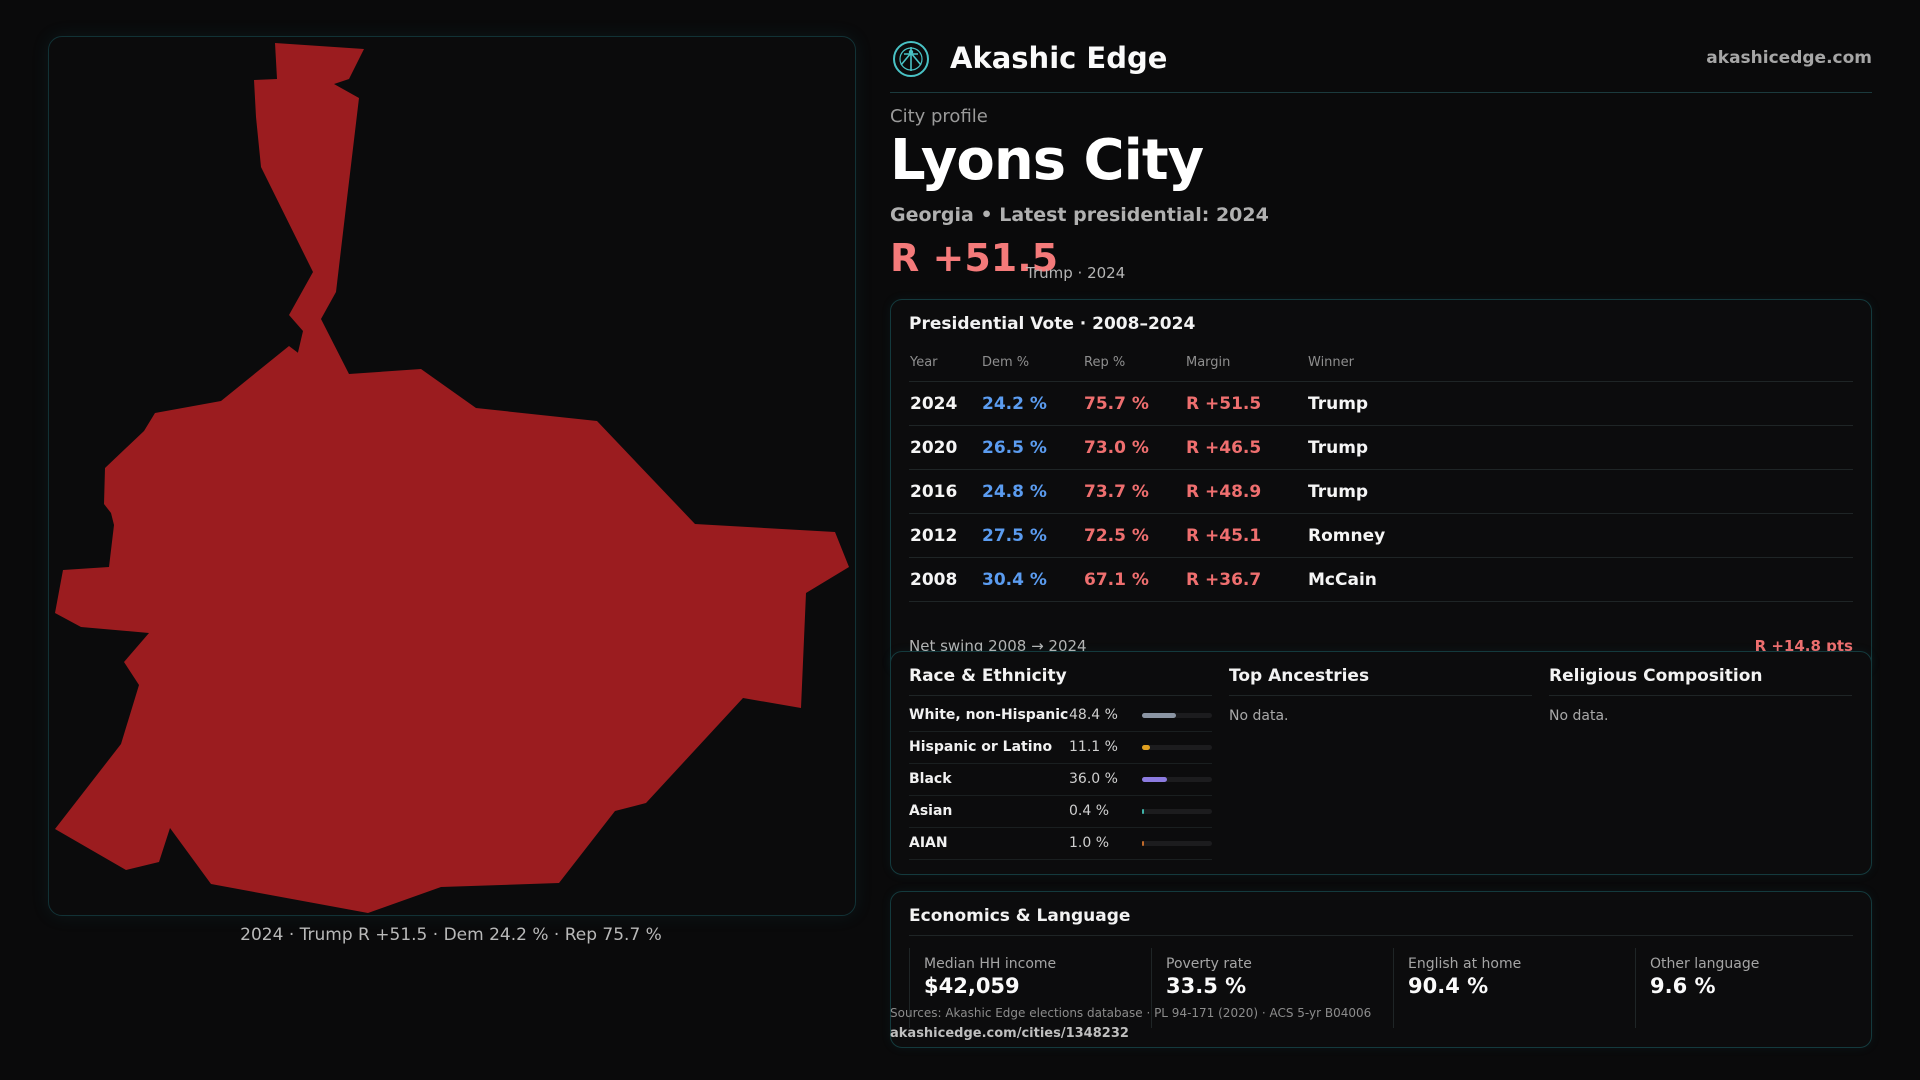  Describe the element at coordinates (945, 491) in the screenshot. I see `cell-year: 2016` at that location.